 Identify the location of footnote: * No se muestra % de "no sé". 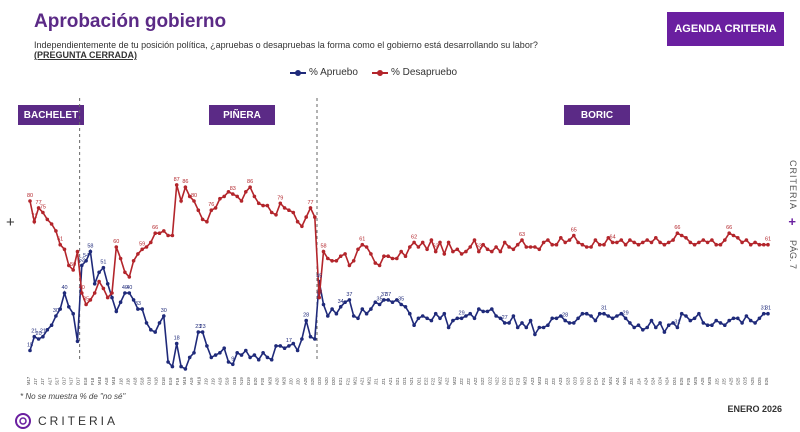
(73, 396).